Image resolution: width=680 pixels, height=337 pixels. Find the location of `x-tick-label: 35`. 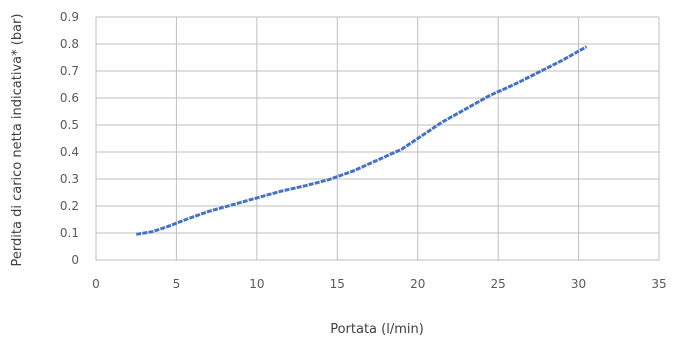

x-tick-label: 35 is located at coordinates (658, 284).